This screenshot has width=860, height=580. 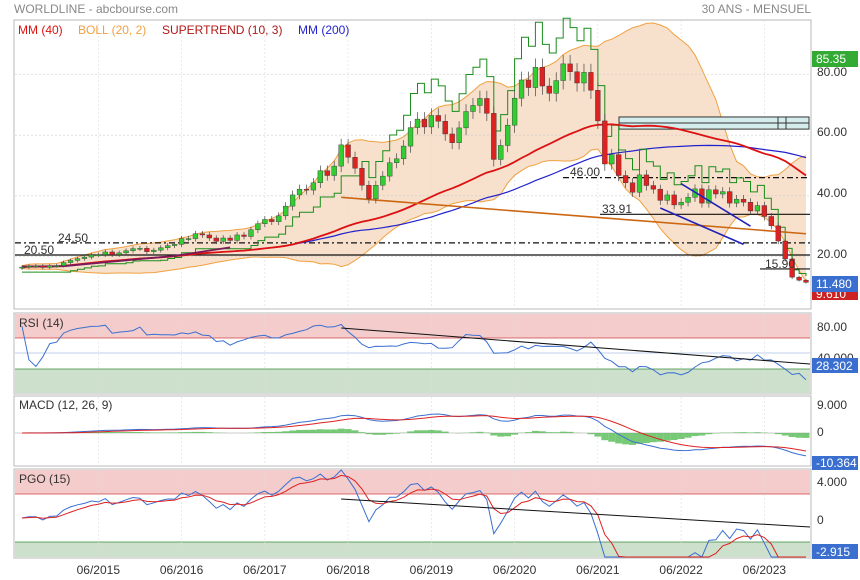 I want to click on chart-source-title: WORLDLINE - abcbourse.com, so click(x=96, y=9).